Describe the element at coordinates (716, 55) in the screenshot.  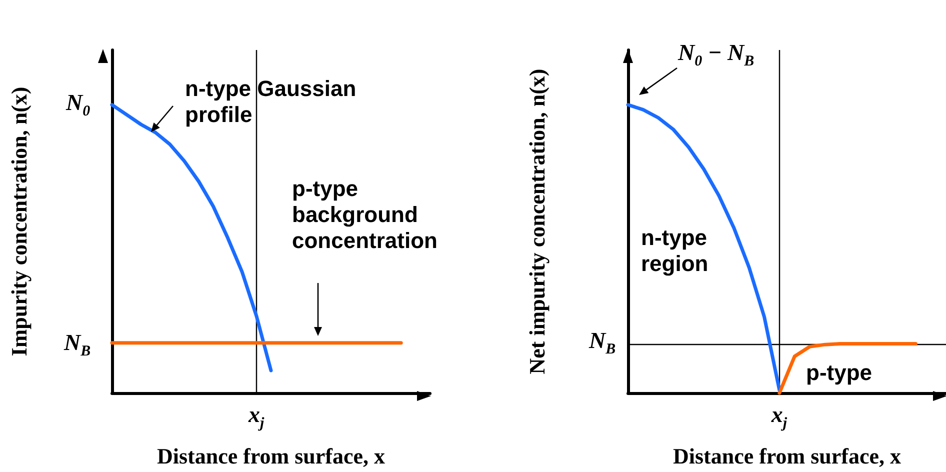
I see `text: N$_{0}$ − N$_{B}$` at that location.